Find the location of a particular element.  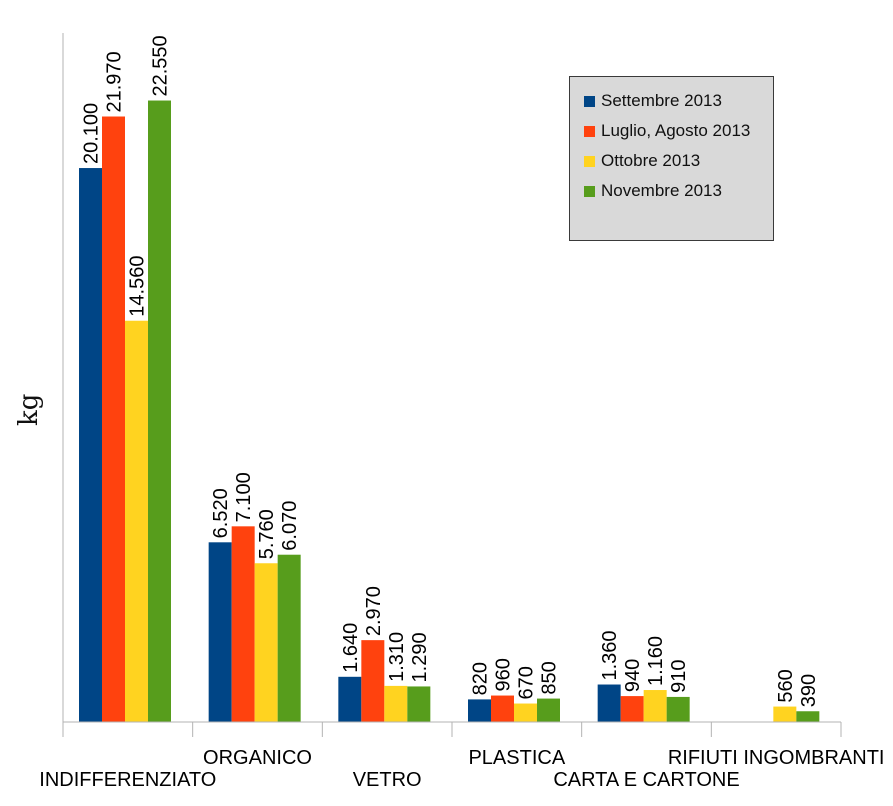

x-tick-label: PLASTICA is located at coordinates (516, 758).